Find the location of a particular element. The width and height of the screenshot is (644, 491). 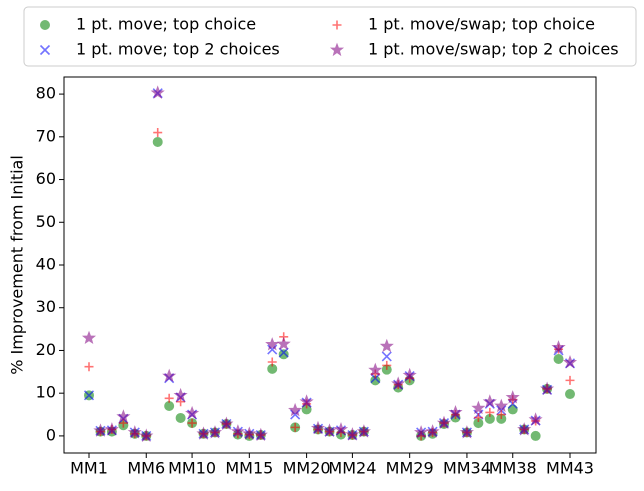

legend is located at coordinates (330, 36).